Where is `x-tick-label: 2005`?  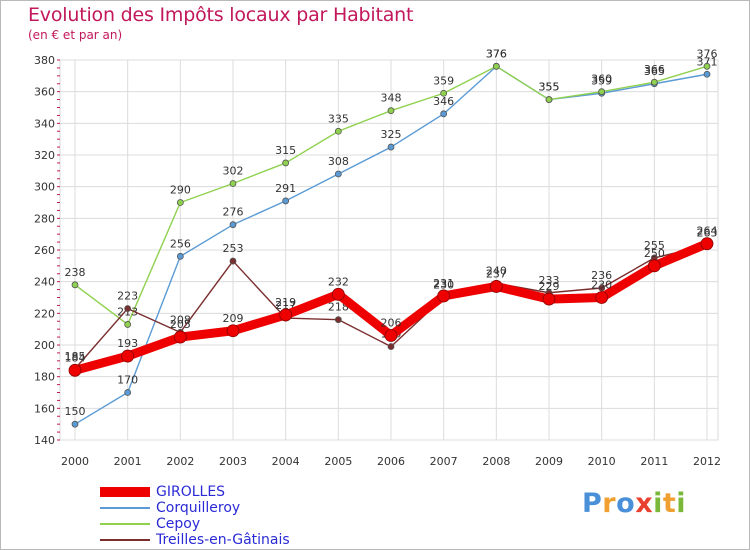
x-tick-label: 2005 is located at coordinates (338, 461).